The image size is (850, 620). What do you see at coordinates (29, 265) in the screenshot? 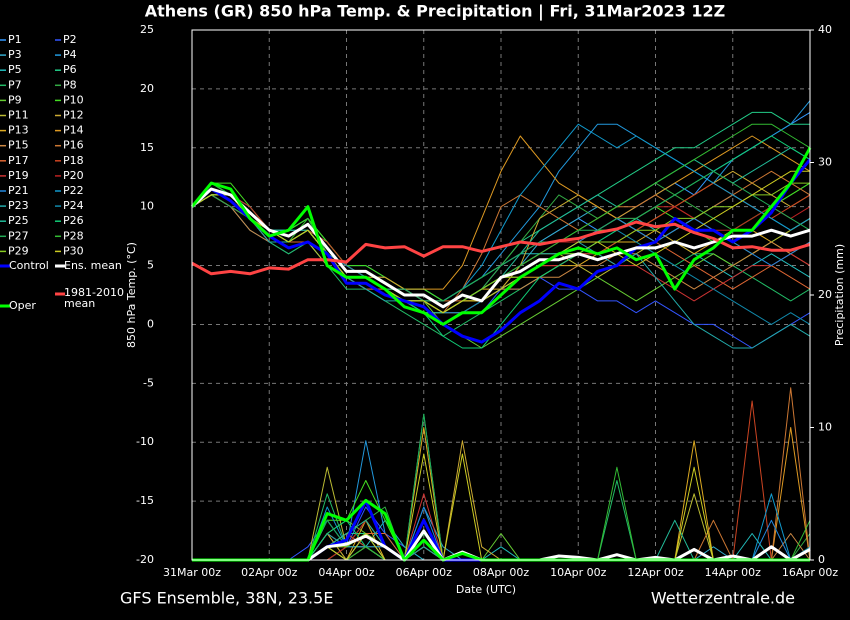
I see `legend-label: Control` at bounding box center [29, 265].